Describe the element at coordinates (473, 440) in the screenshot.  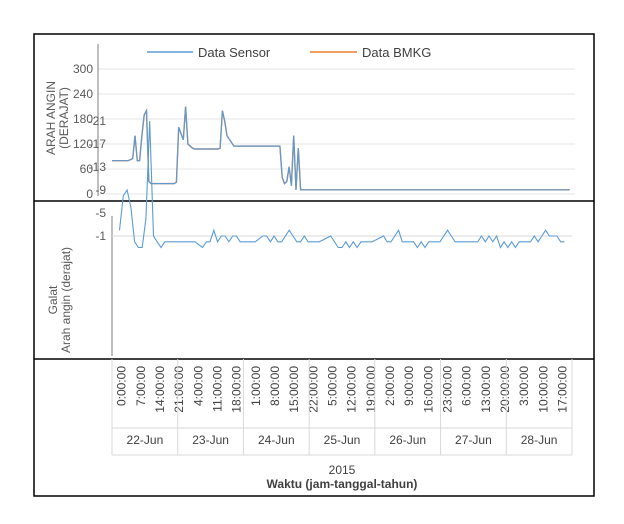
I see `x-date-label: 27-Jun` at that location.